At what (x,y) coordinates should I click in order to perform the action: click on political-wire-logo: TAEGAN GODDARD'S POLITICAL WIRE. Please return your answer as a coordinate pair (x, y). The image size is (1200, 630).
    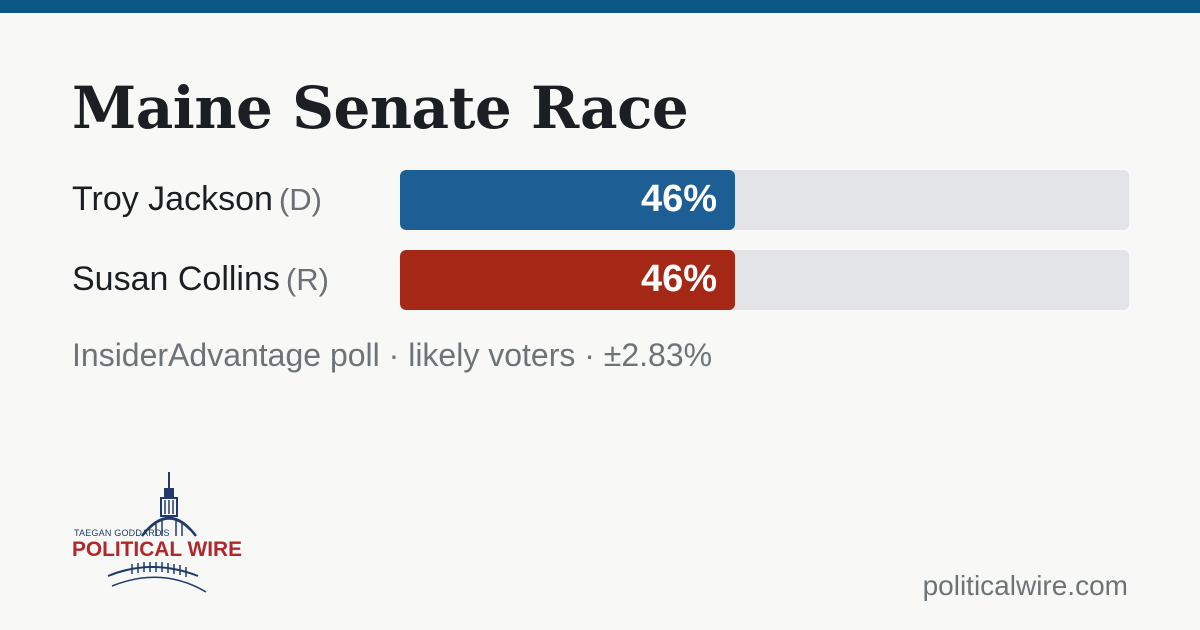
    Looking at the image, I should click on (162, 535).